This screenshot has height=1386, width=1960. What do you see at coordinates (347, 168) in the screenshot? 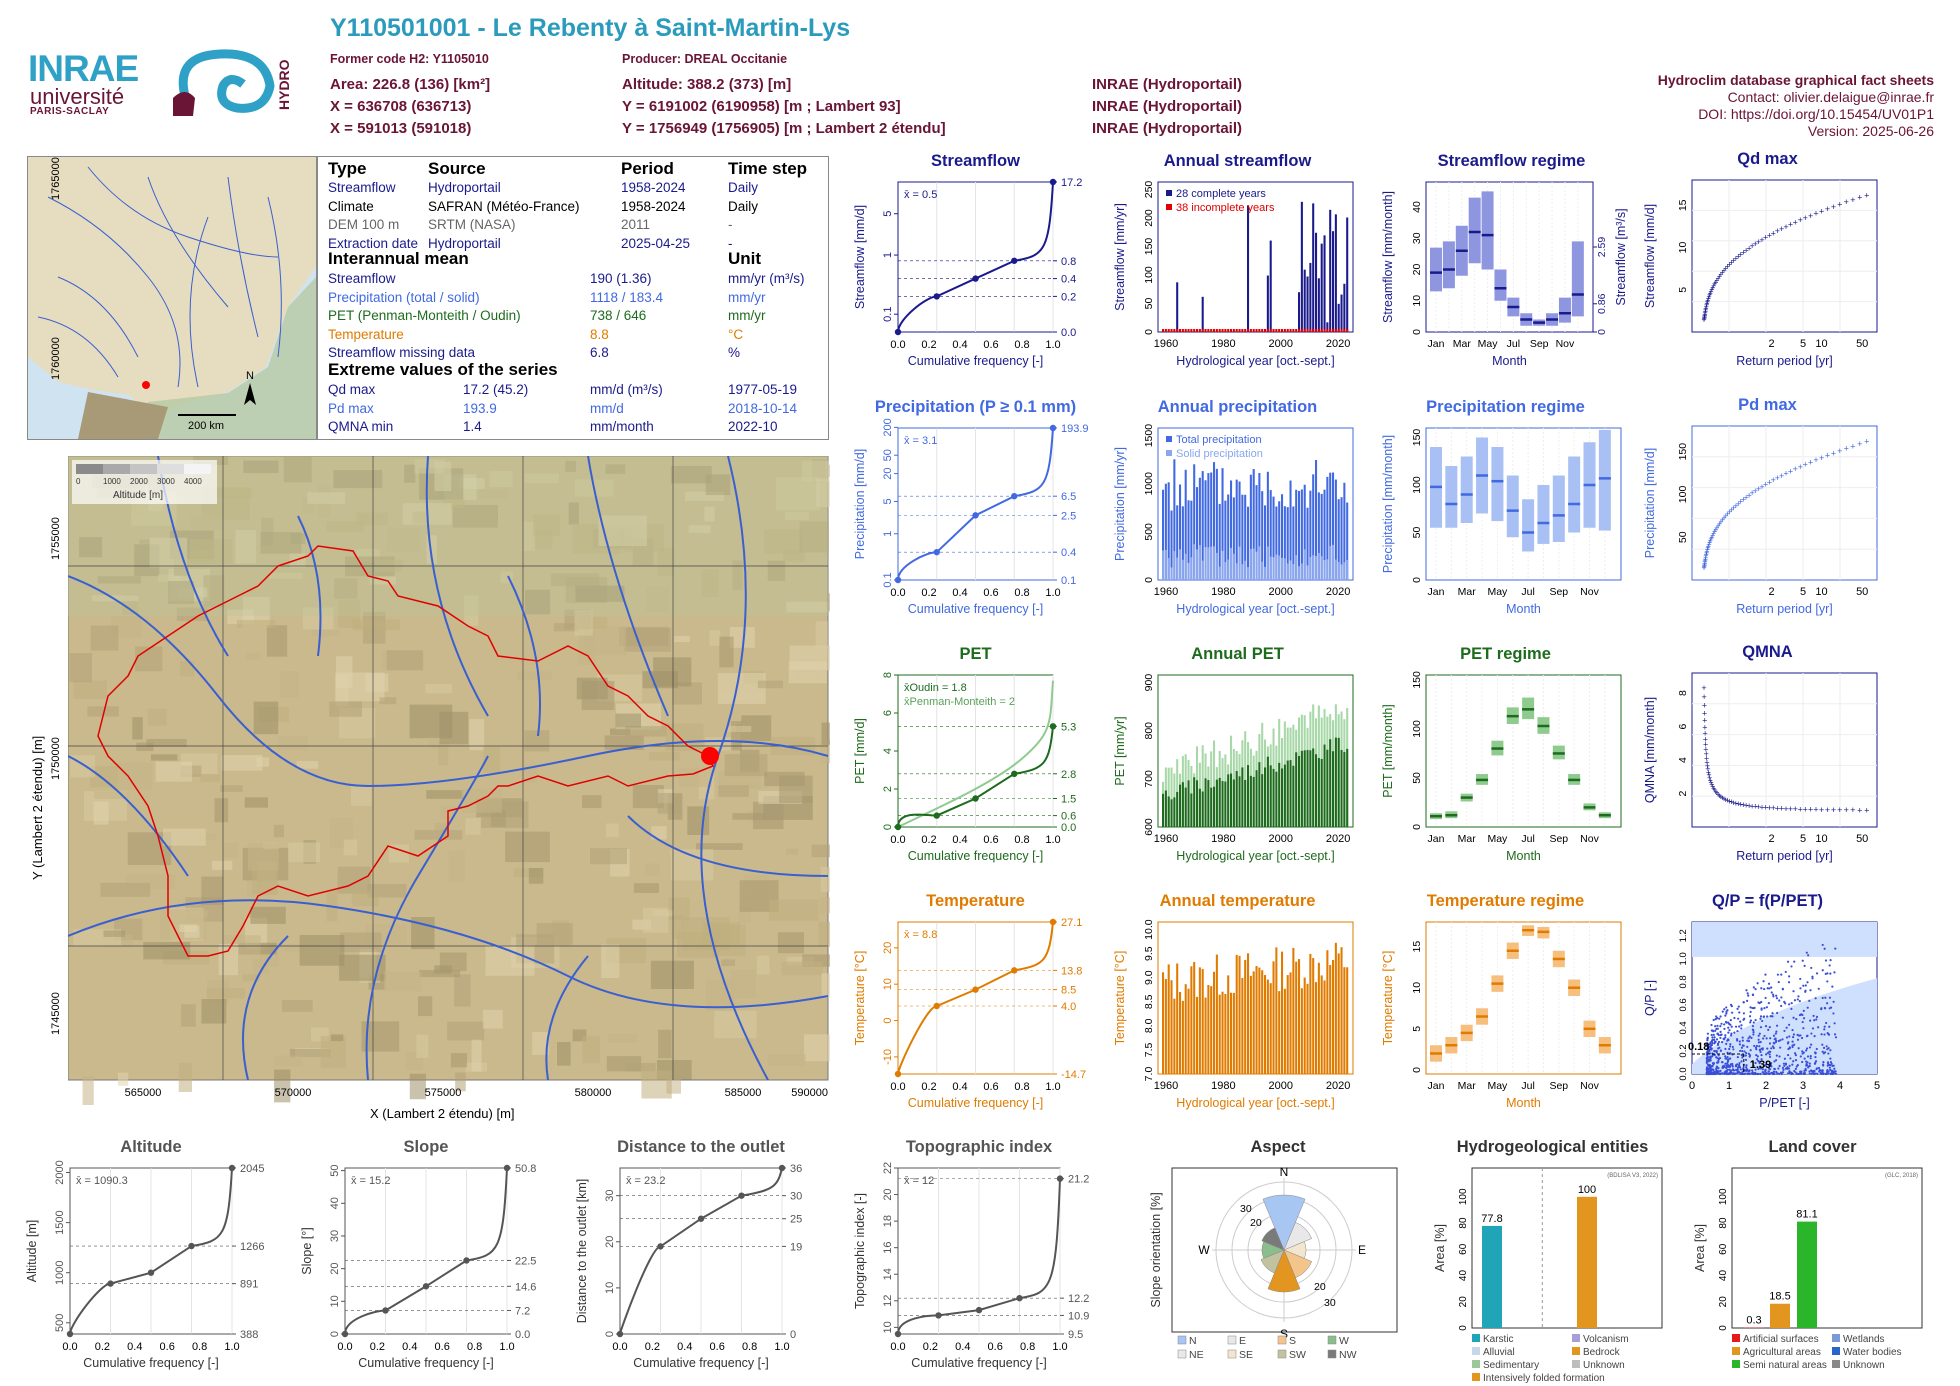
I see `th-type: Type` at bounding box center [347, 168].